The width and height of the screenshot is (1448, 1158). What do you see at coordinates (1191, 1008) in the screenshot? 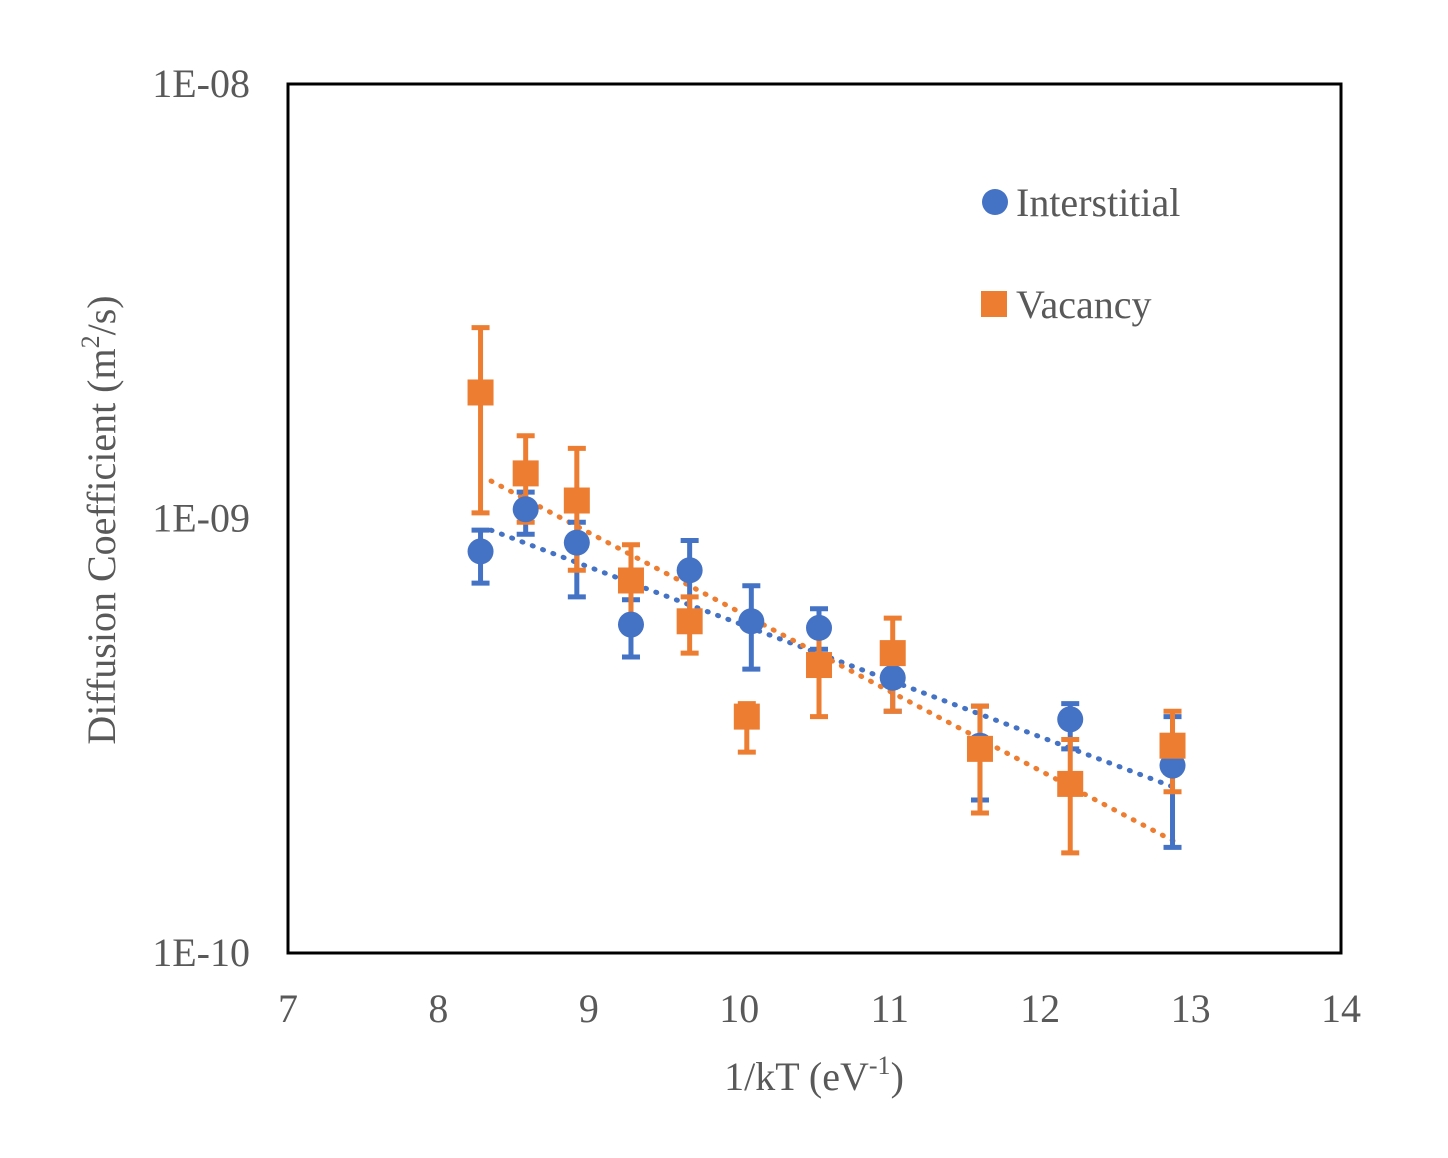
I see `x-tick-label: 13` at bounding box center [1191, 1008].